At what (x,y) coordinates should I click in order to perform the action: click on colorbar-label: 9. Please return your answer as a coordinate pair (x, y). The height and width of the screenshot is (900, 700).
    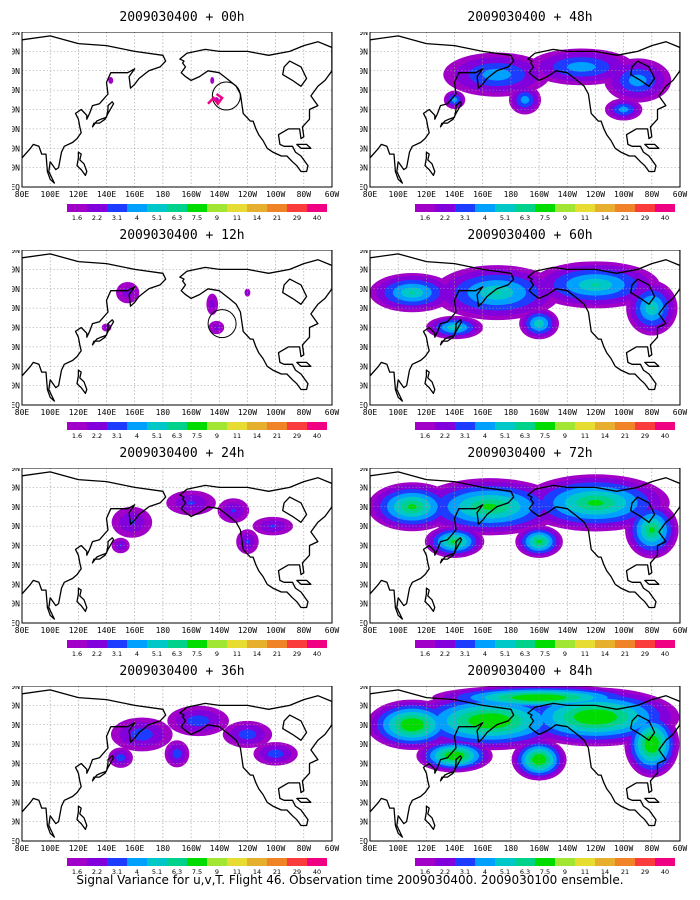
    Looking at the image, I should click on (217, 436).